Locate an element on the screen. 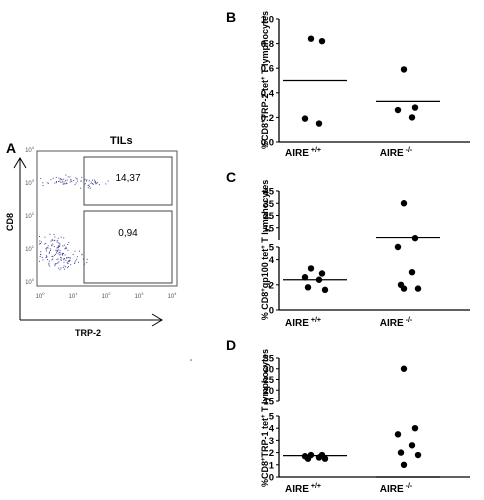 The image size is (484, 500). panel-b-label: B is located at coordinates (231, 17).